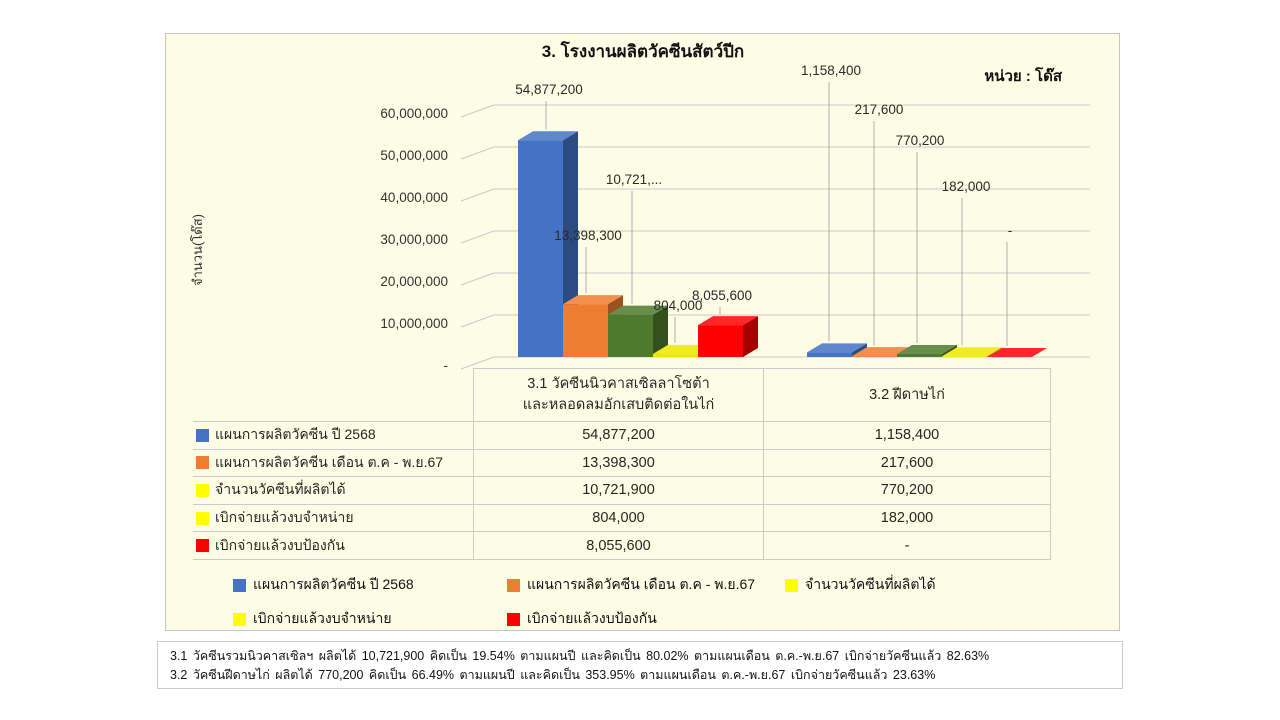 This screenshot has height=720, width=1280. I want to click on data-label-s1-g1: 54,877,200, so click(549, 89).